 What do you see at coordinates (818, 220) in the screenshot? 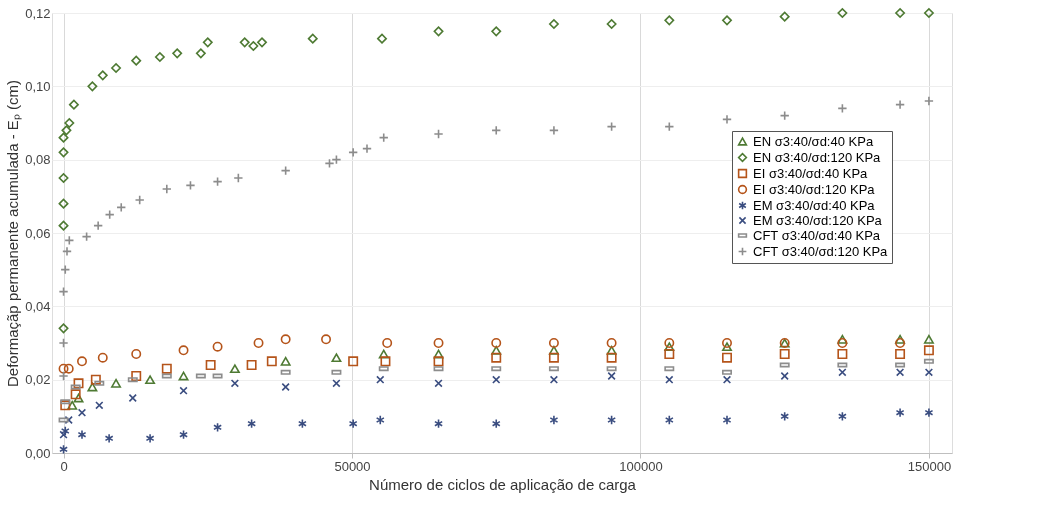
I see `legend-label: EM σ3:40/σd:120 KPa` at bounding box center [818, 220].